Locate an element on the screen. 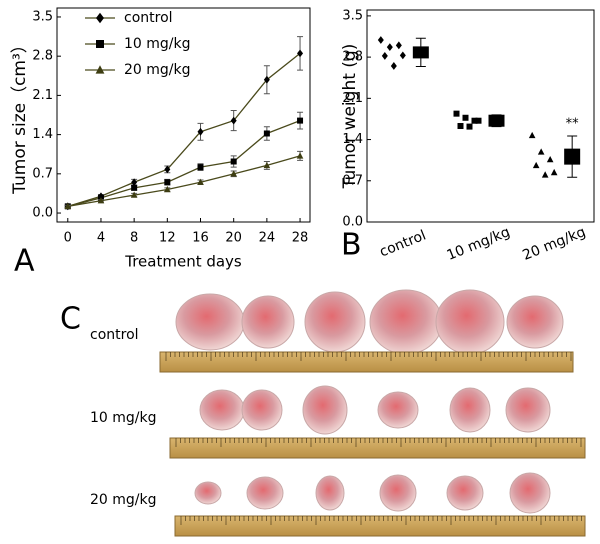 The width and height of the screenshot is (600, 544). y-tick-label: 3.5 is located at coordinates (352, 15).